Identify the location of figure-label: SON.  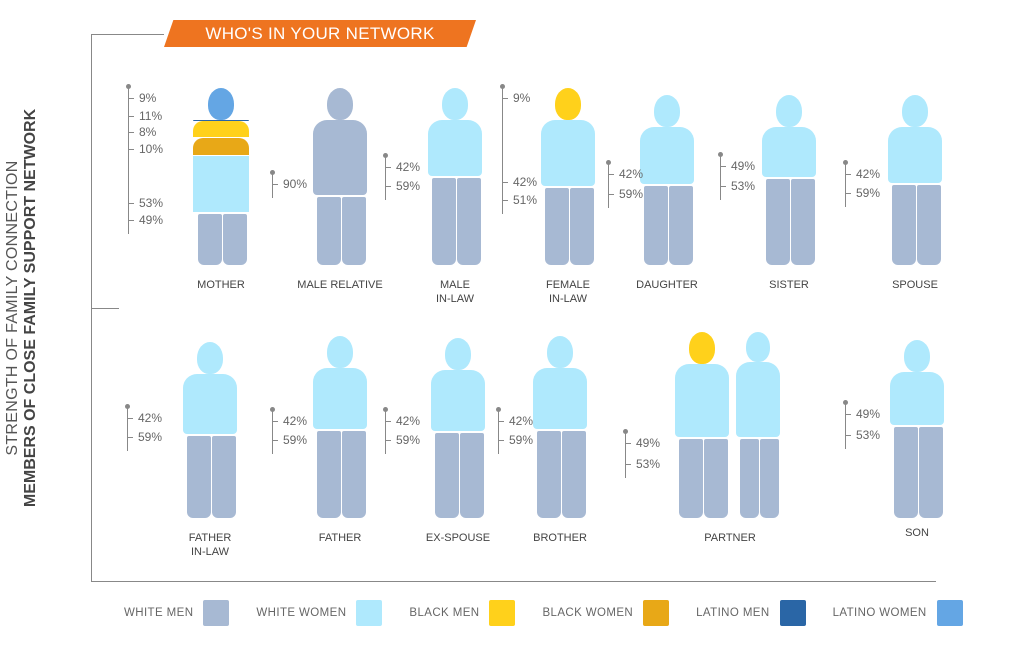
(917, 533).